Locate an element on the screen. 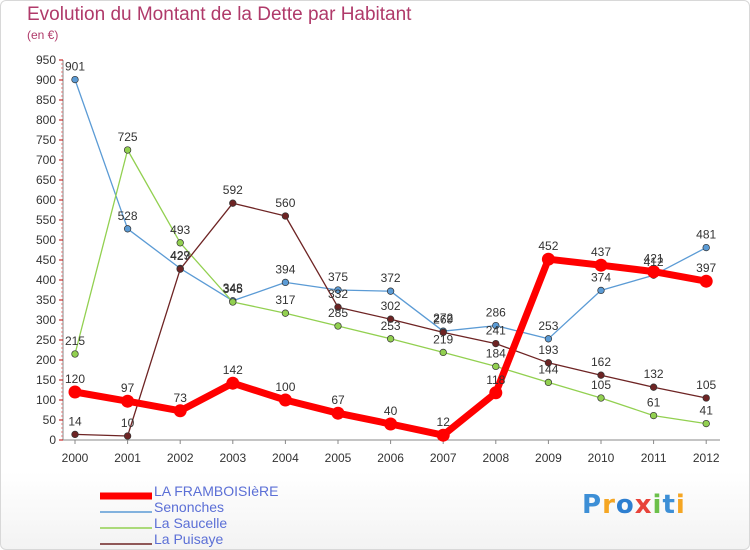 The image size is (750, 550). x-tick-label: 2003 is located at coordinates (232, 458).